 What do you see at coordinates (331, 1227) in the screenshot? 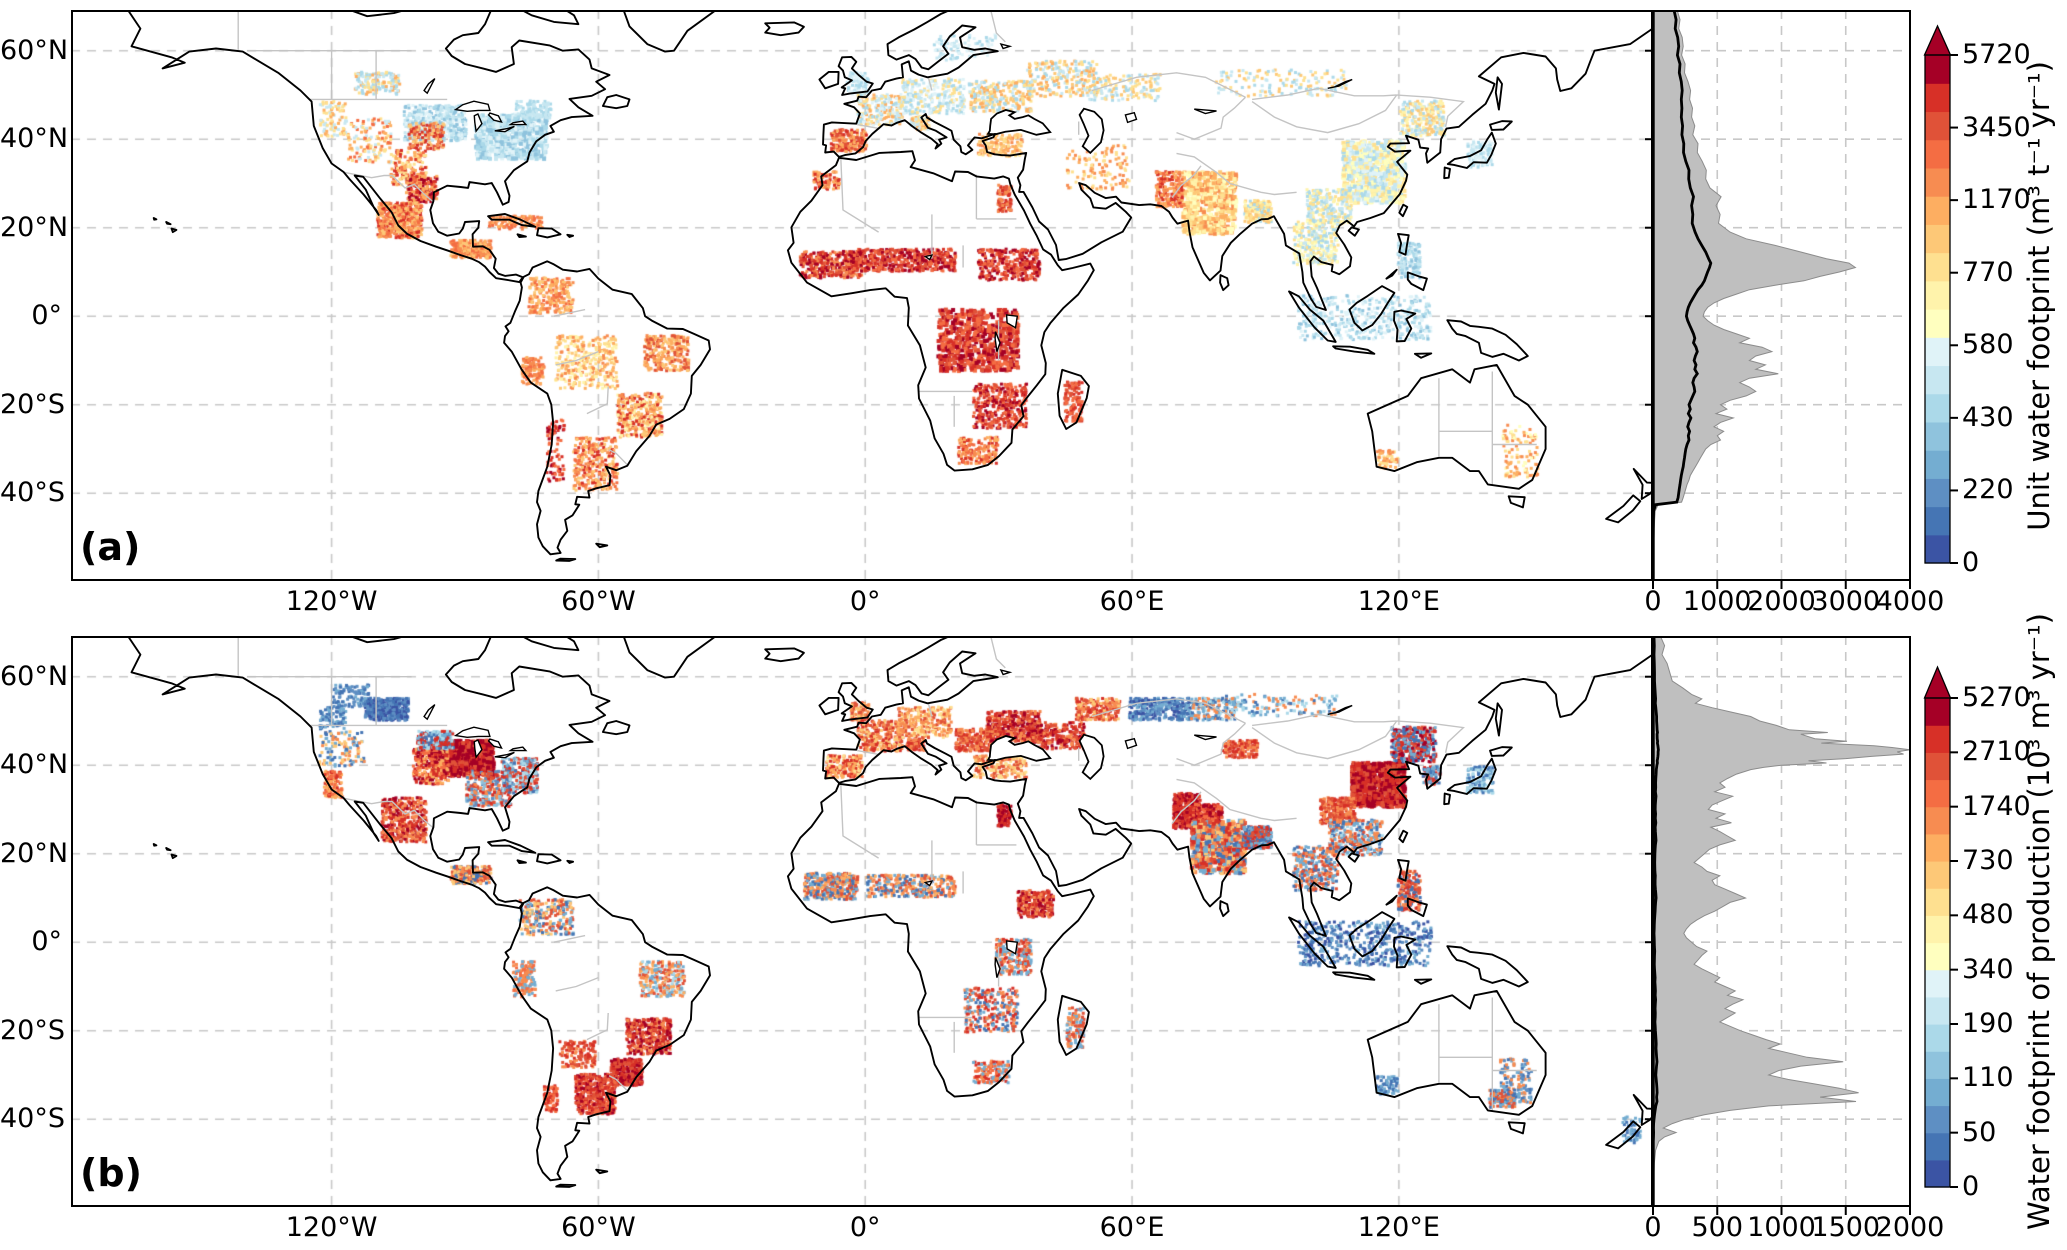
I see `lon-tick-label-b: 120°W` at bounding box center [331, 1227].